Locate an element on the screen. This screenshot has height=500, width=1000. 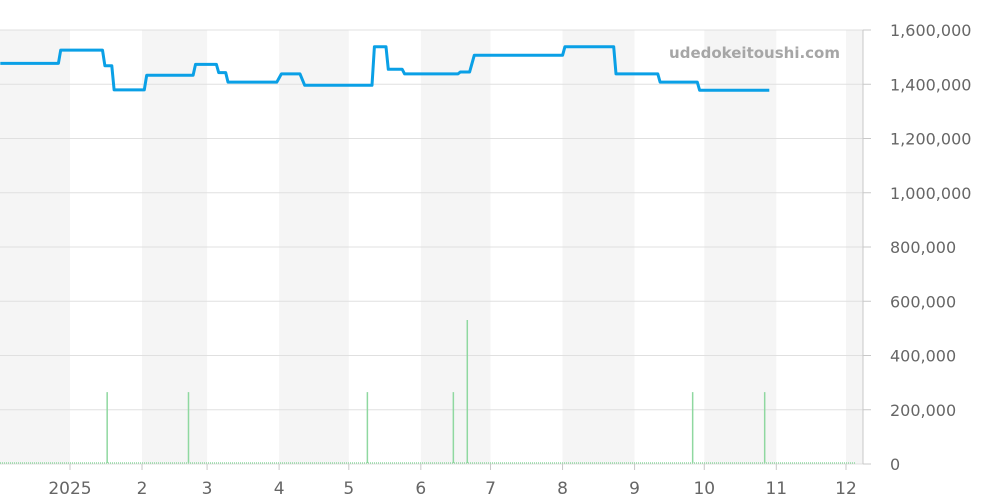
y-tick-label: 600,000 is located at coordinates (923, 301).